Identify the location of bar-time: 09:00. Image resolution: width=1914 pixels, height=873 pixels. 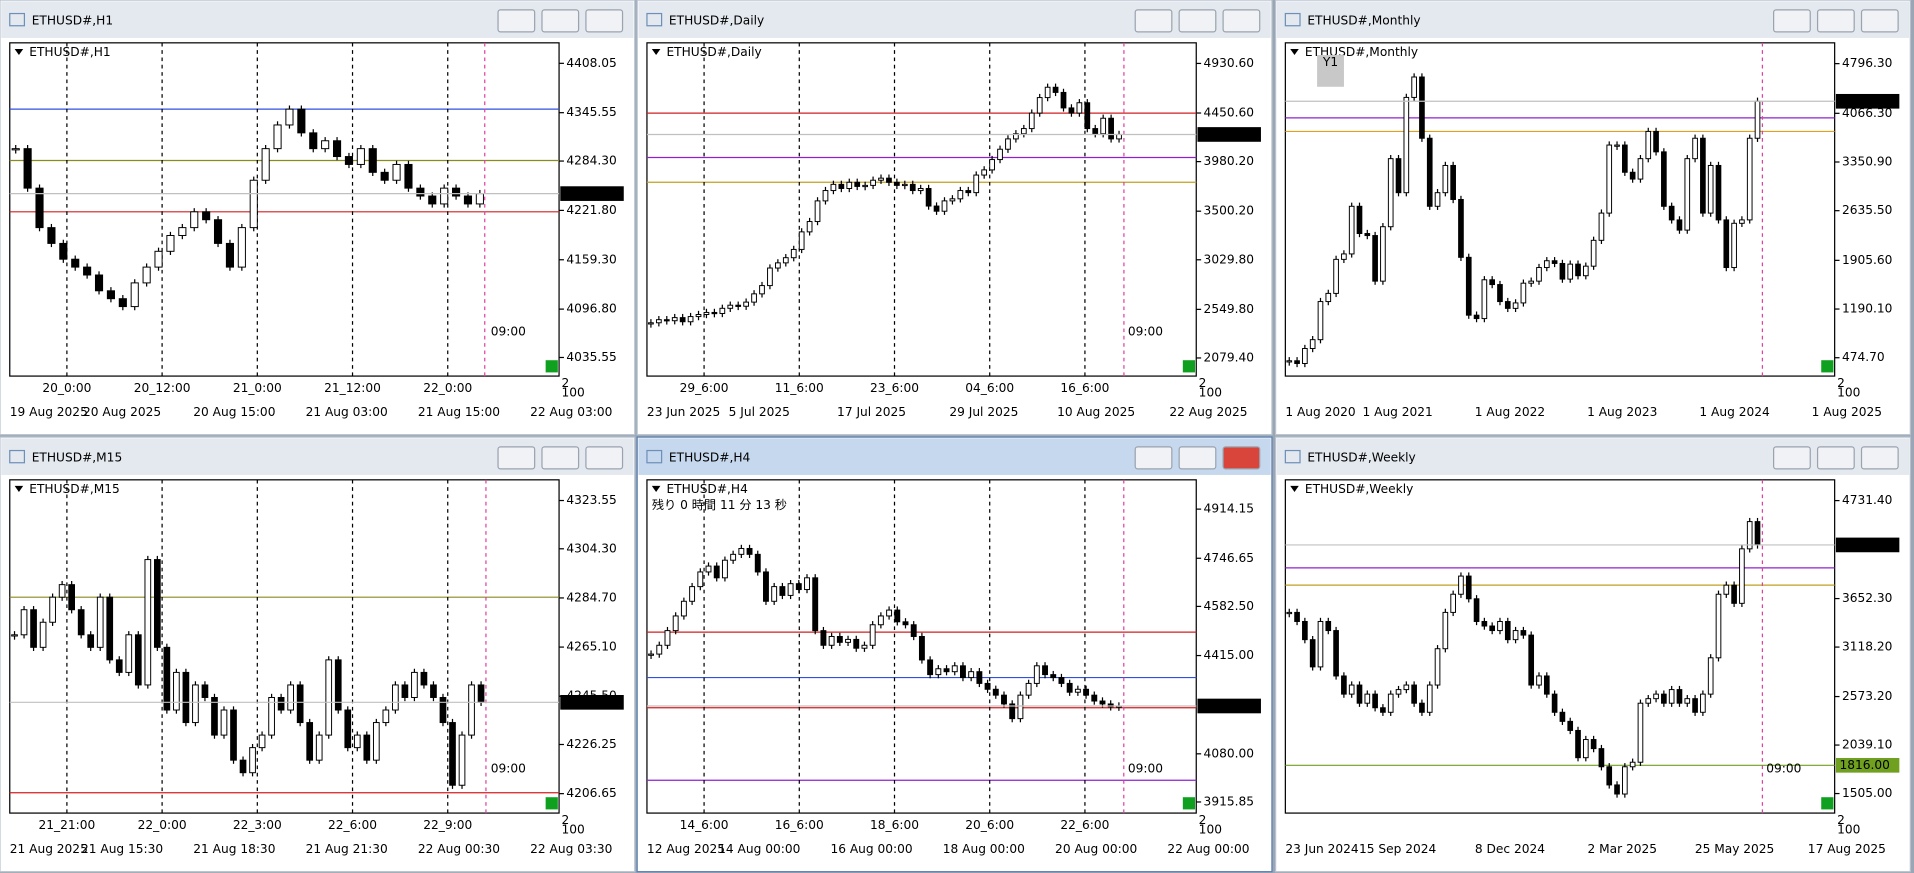
(1145, 769).